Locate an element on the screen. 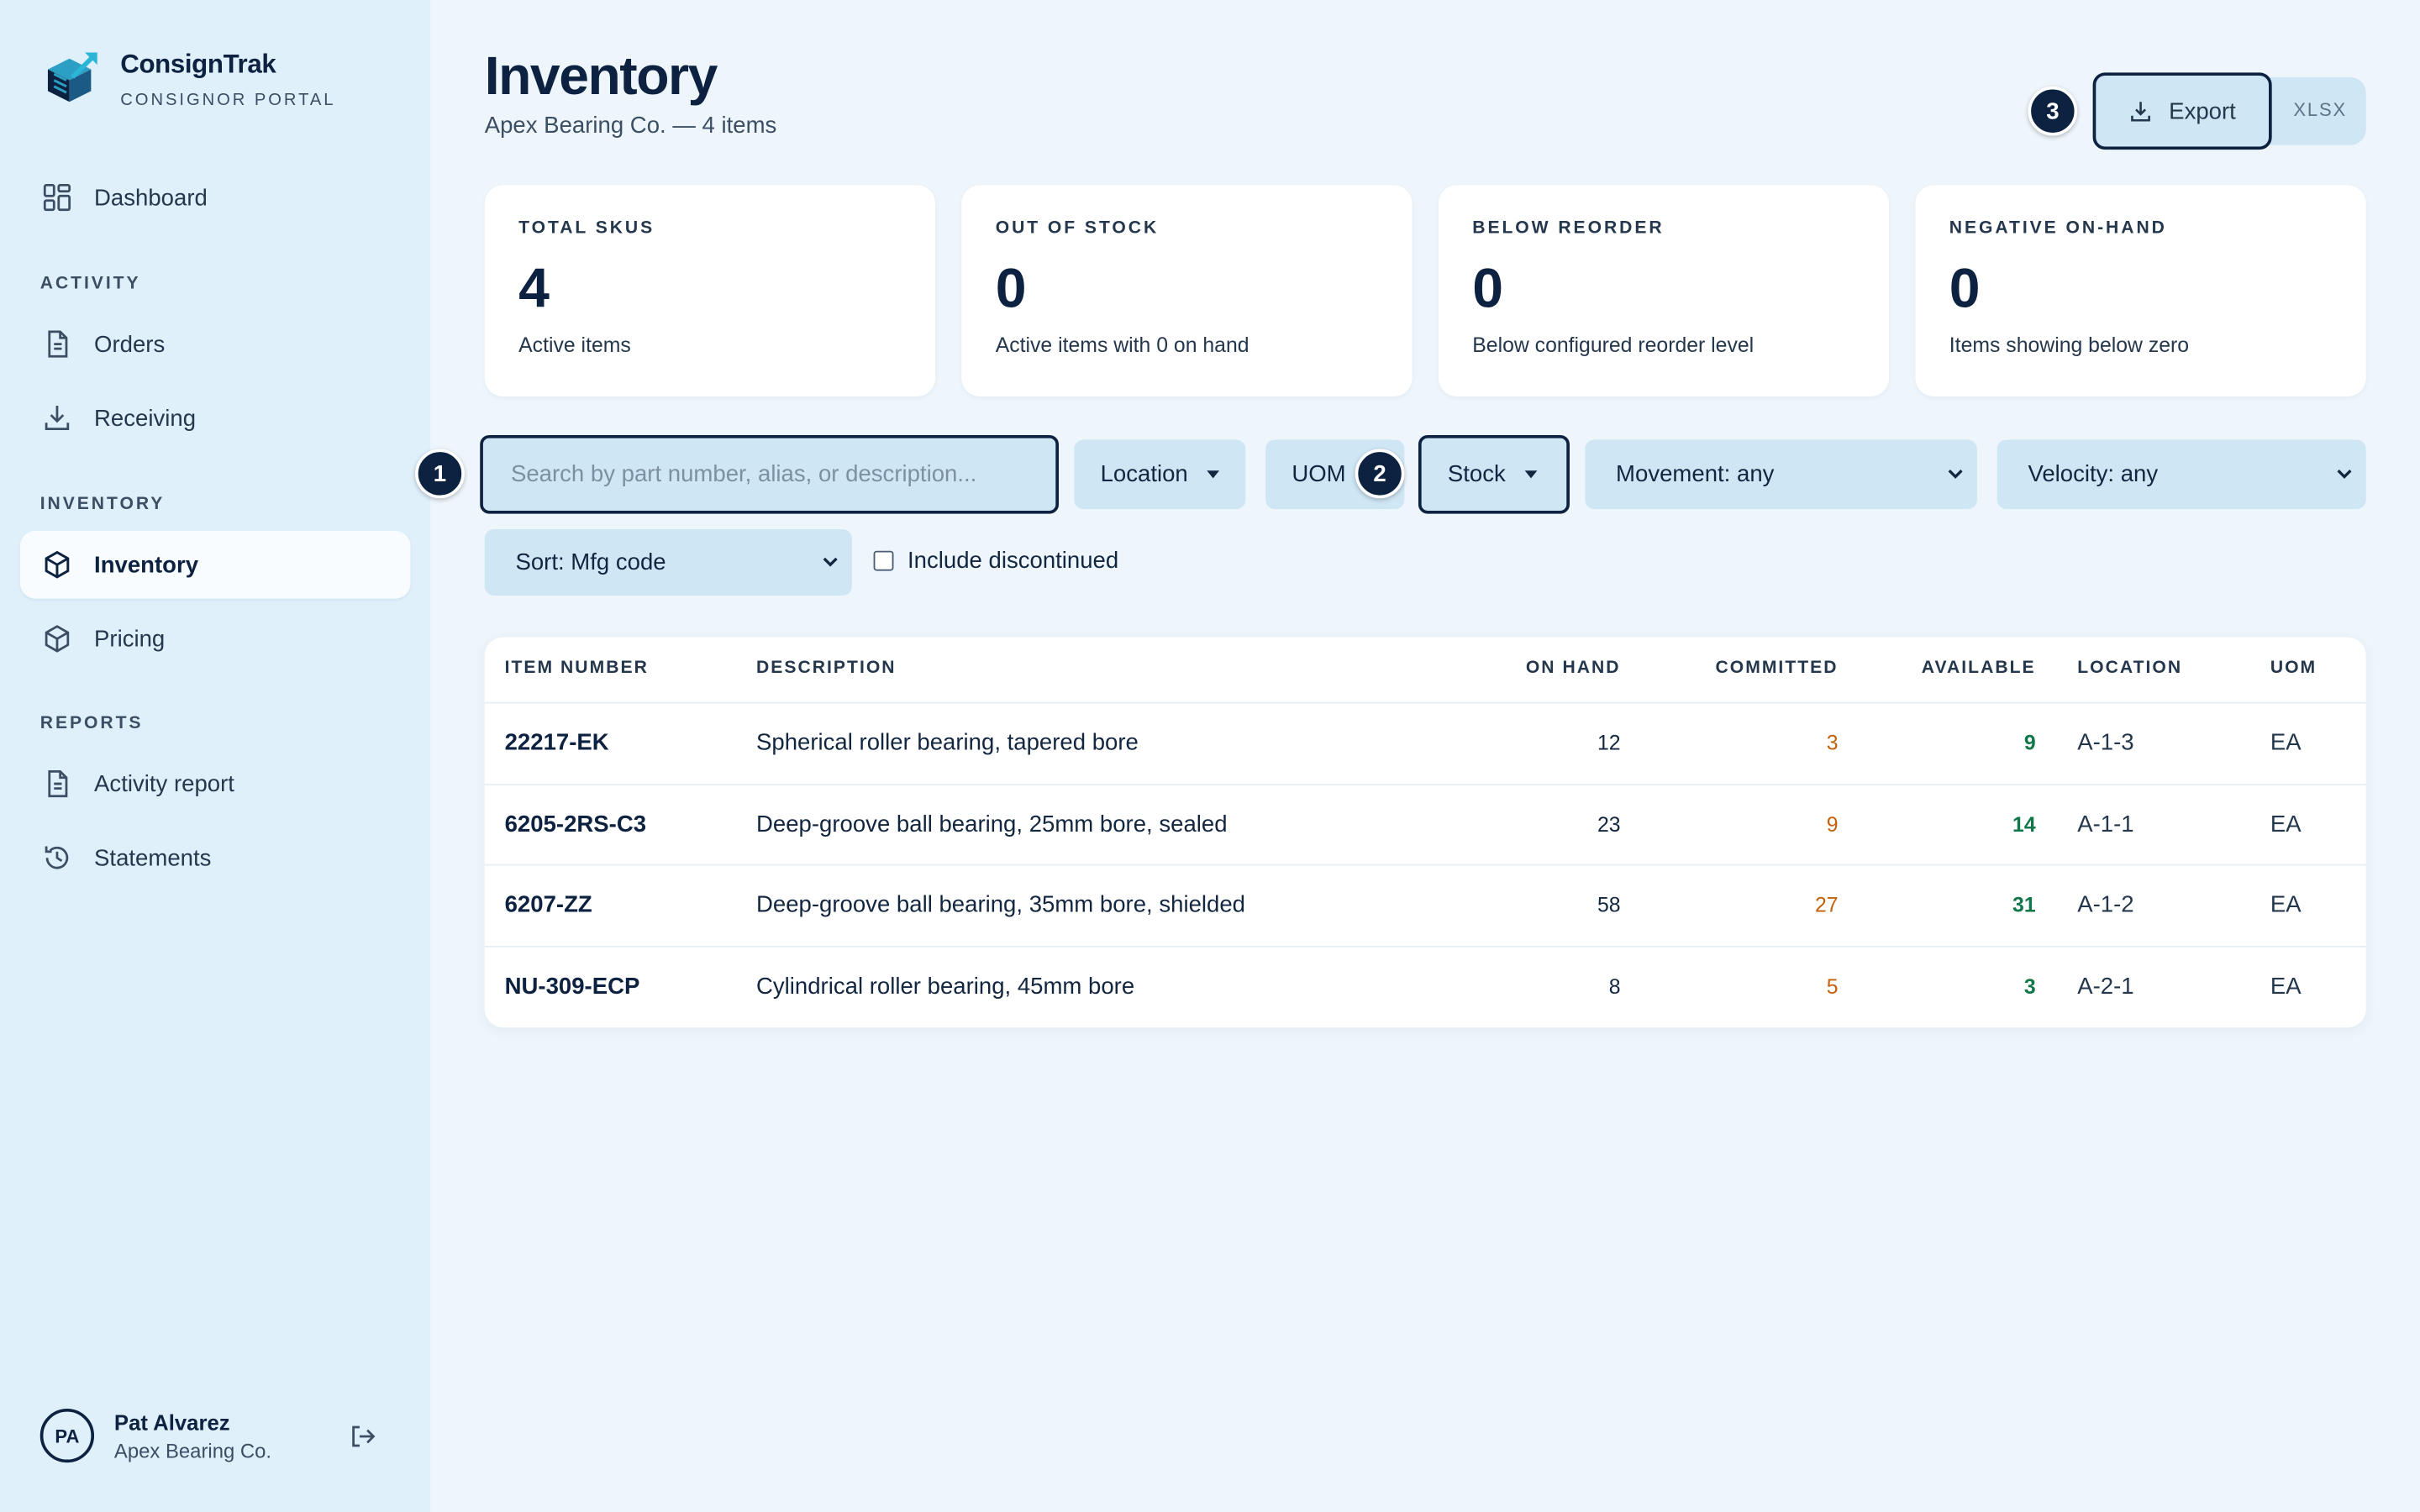  sidebar-item-receiving: Receiving is located at coordinates (216, 418).